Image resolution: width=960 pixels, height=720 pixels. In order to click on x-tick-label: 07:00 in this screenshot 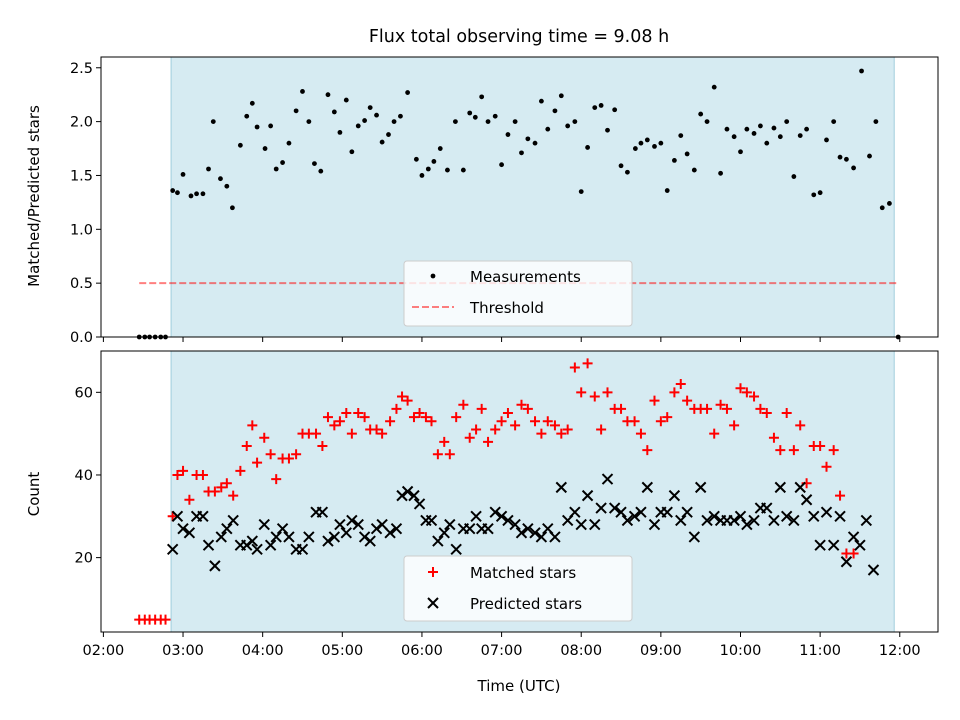, I will do `click(502, 651)`.